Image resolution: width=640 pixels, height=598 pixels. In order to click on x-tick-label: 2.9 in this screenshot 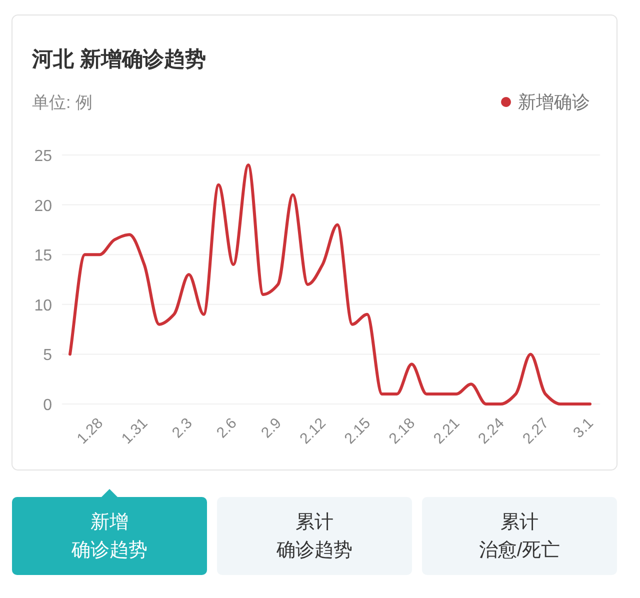, I will do `click(271, 428)`.